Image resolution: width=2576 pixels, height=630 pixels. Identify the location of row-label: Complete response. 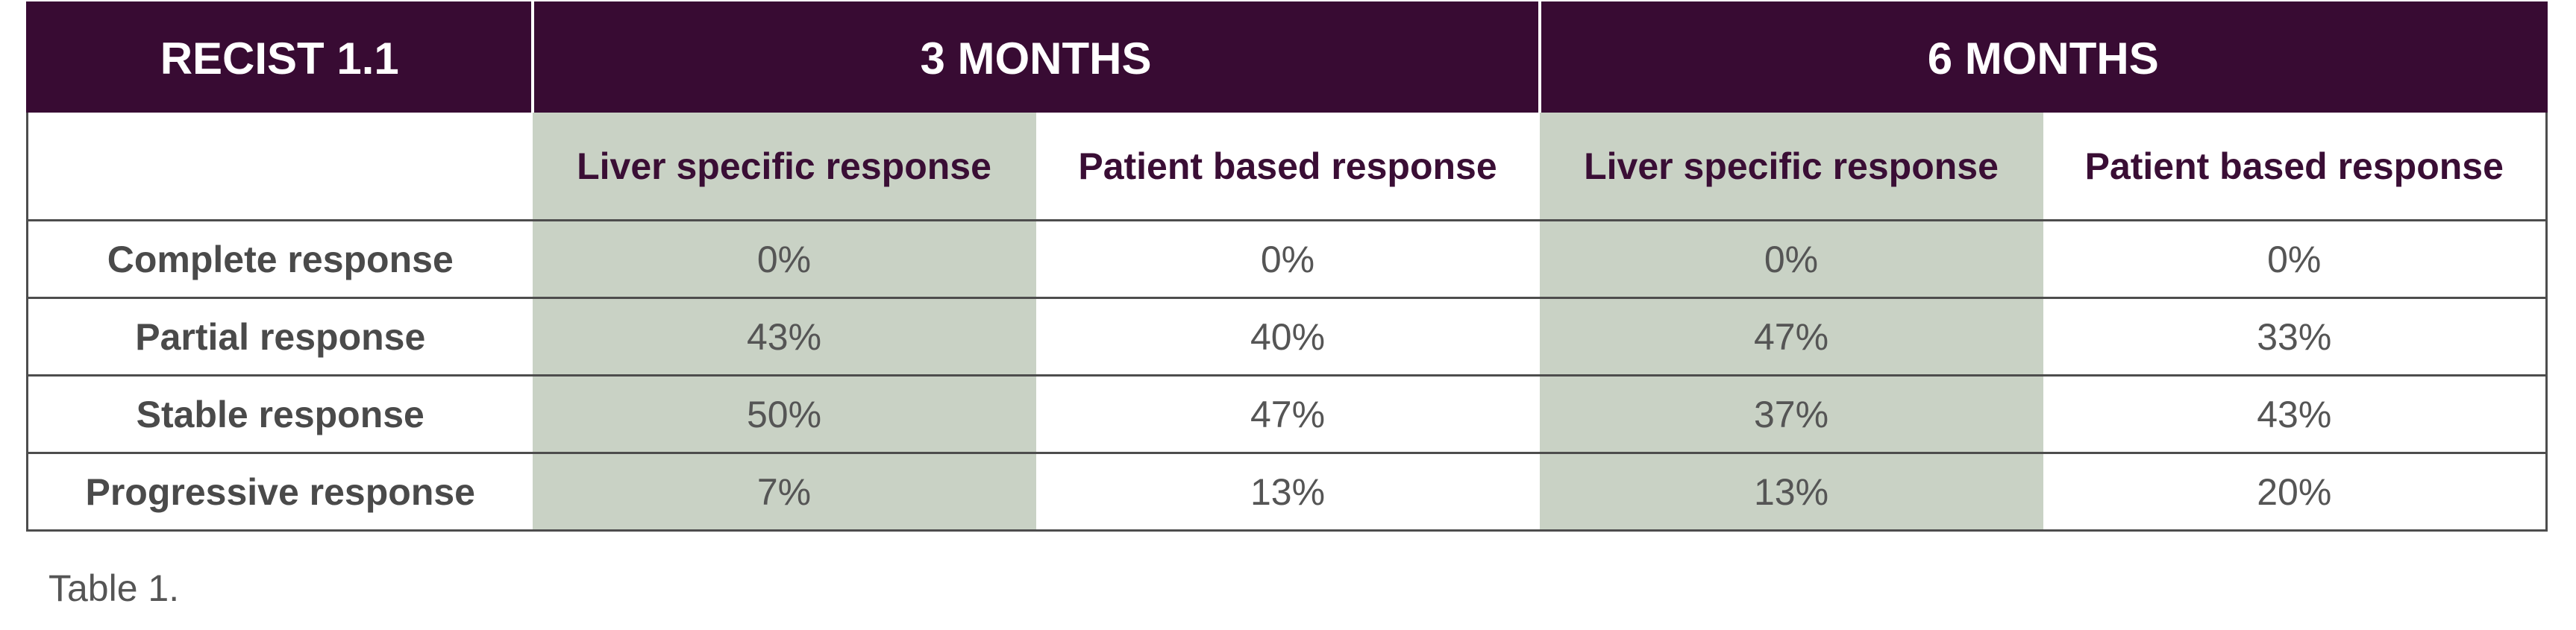
(279, 259).